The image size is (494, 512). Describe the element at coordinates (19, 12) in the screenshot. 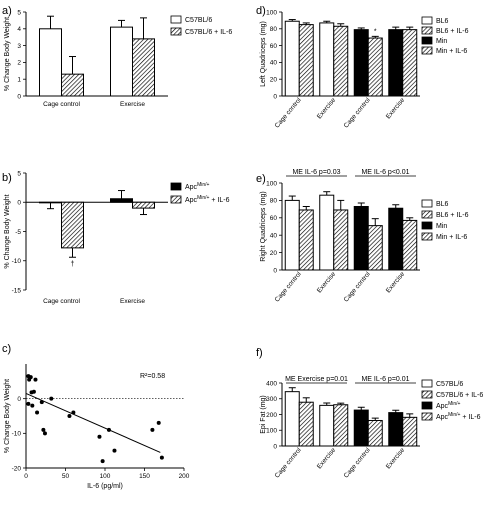

I see `y-tick-label: 5` at that location.